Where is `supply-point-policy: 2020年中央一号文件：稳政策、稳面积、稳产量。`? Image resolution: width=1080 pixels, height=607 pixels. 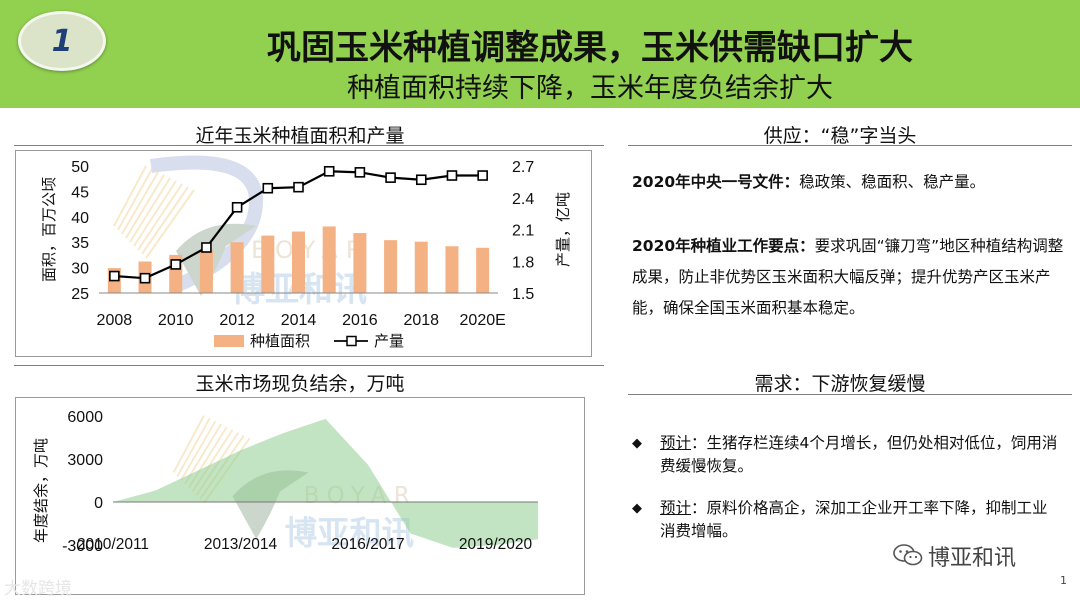
supply-point-policy: 2020年中央一号文件：稳政策、稳面积、稳产量。 is located at coordinates (849, 182).